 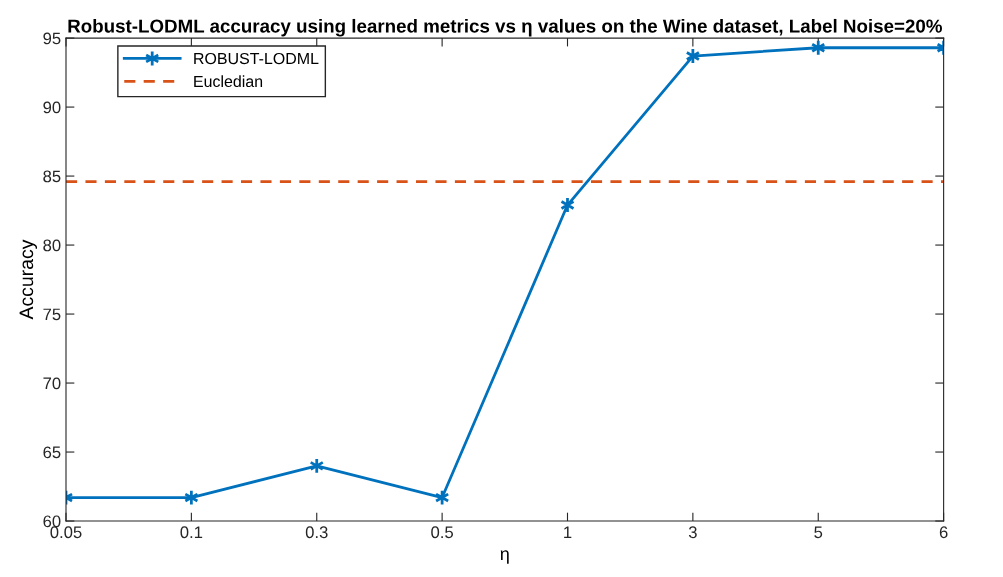 What do you see at coordinates (52, 383) in the screenshot?
I see `y-tick-label: 70` at bounding box center [52, 383].